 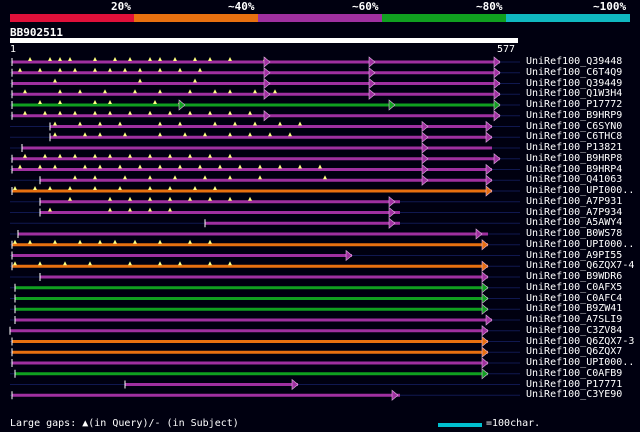 What do you see at coordinates (574, 126) in the screenshot?
I see `hit-label: UniRef100_C6SYN0` at bounding box center [574, 126].